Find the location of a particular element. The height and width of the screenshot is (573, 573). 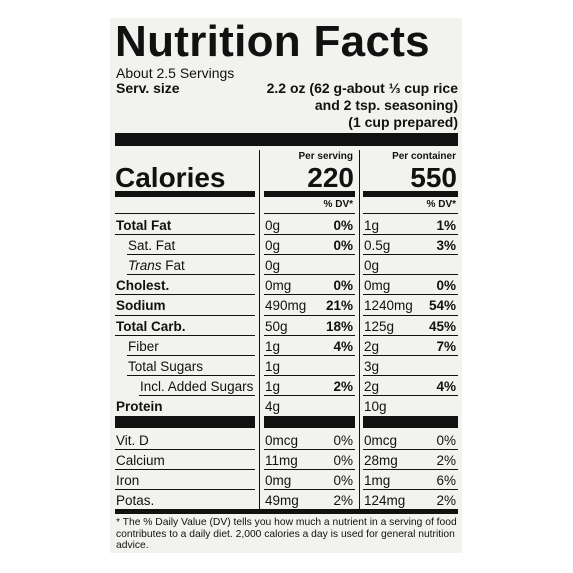

amount: 49mg is located at coordinates (282, 500).